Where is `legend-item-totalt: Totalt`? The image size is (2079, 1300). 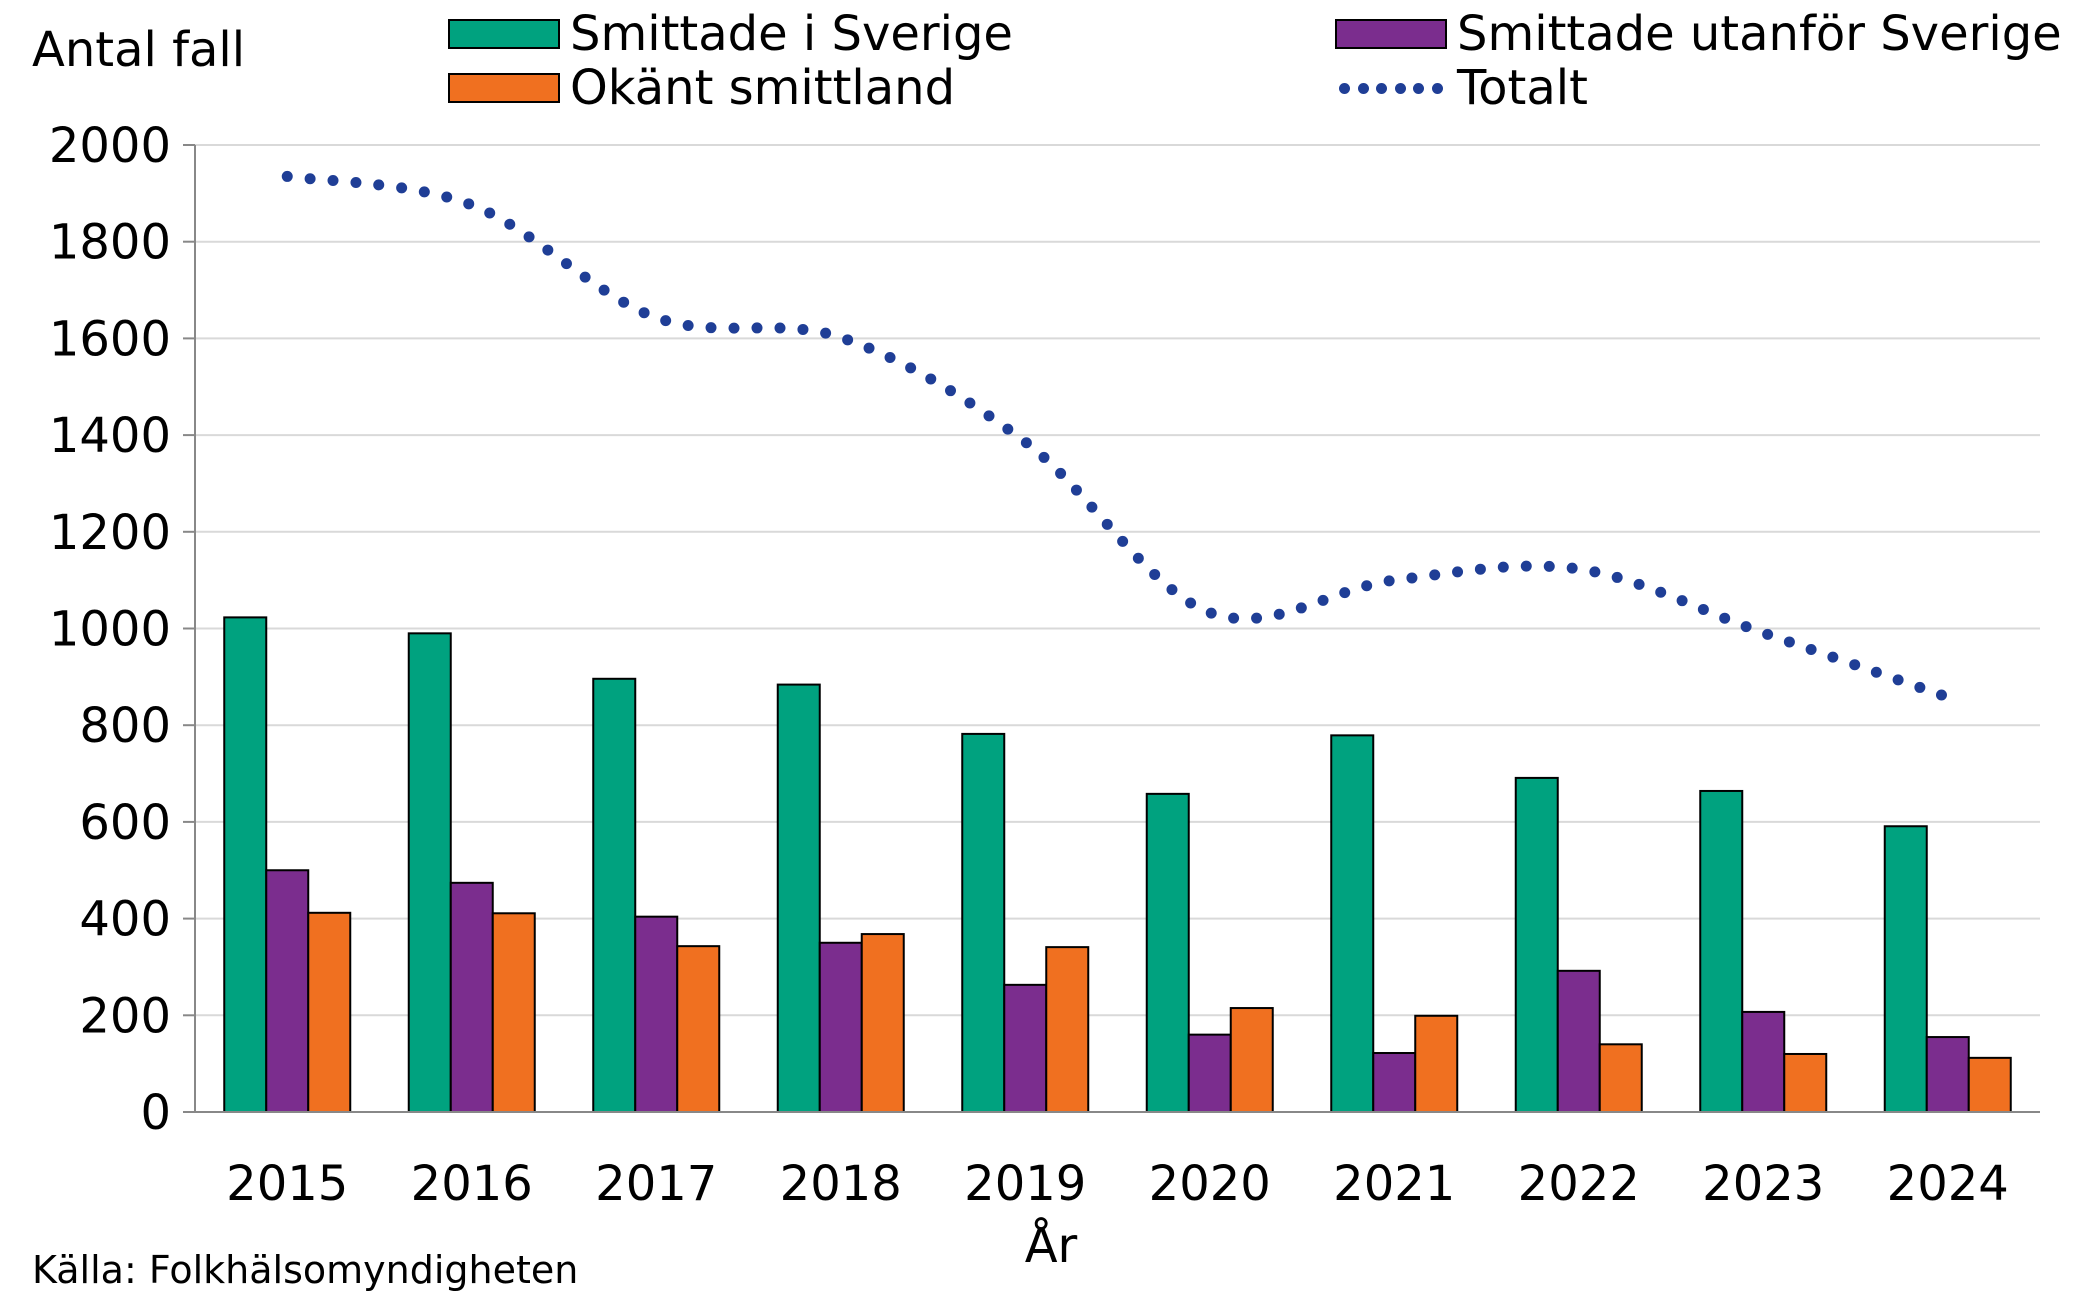 legend-item-totalt: Totalt is located at coordinates (1461, 88).